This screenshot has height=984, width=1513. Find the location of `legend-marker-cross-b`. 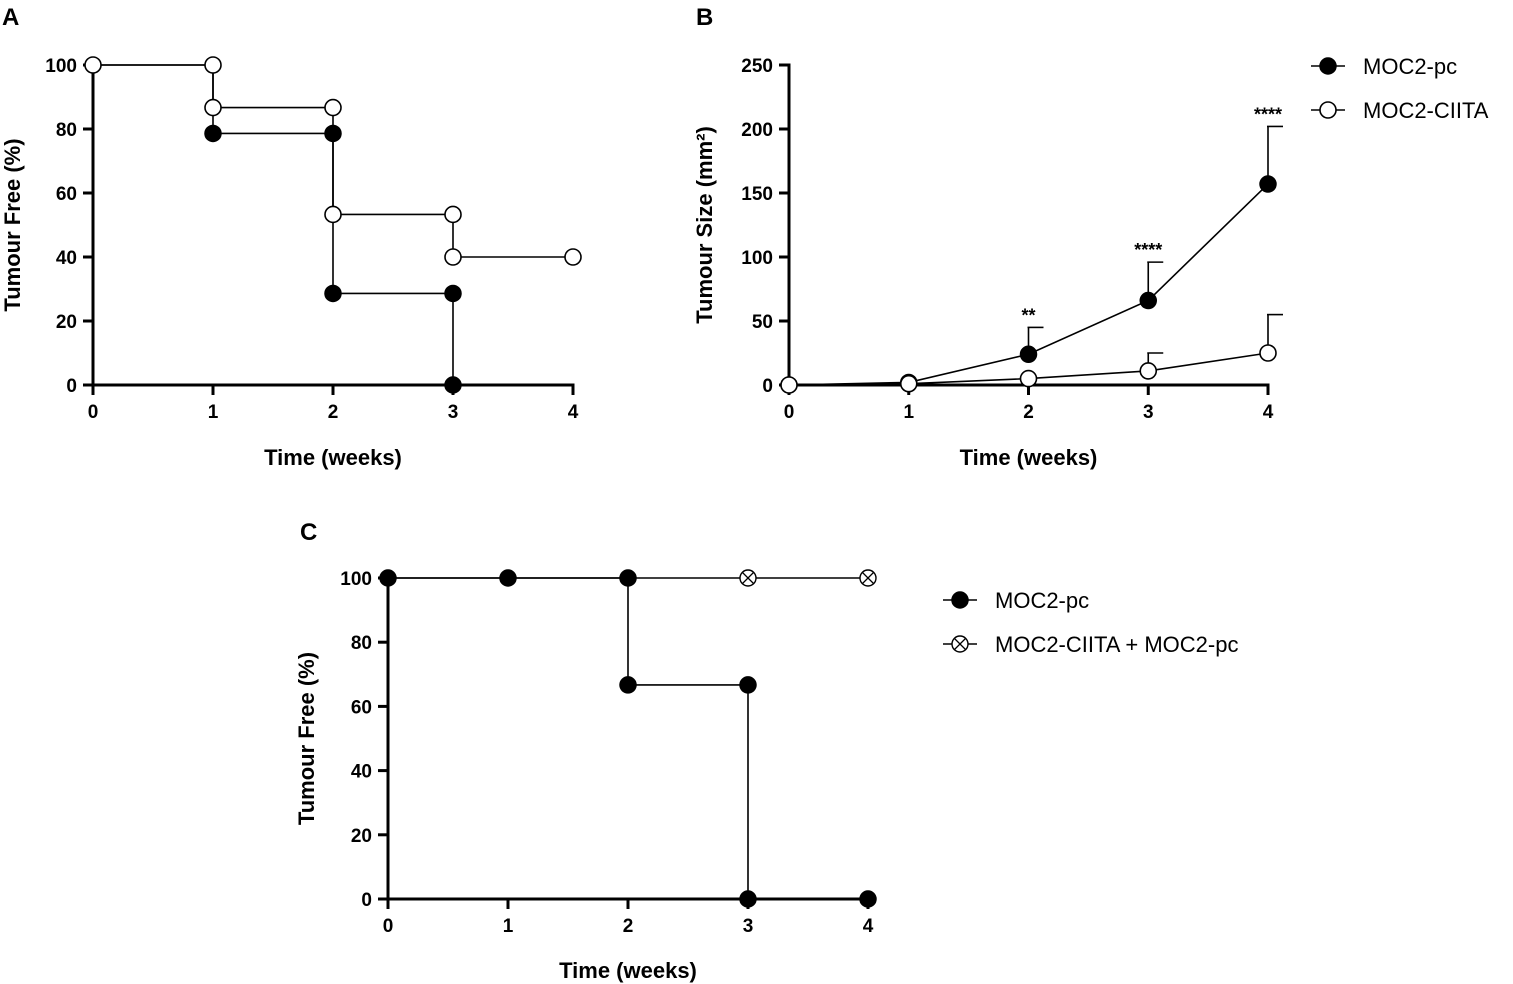

legend-marker-cross-b is located at coordinates (960, 644).